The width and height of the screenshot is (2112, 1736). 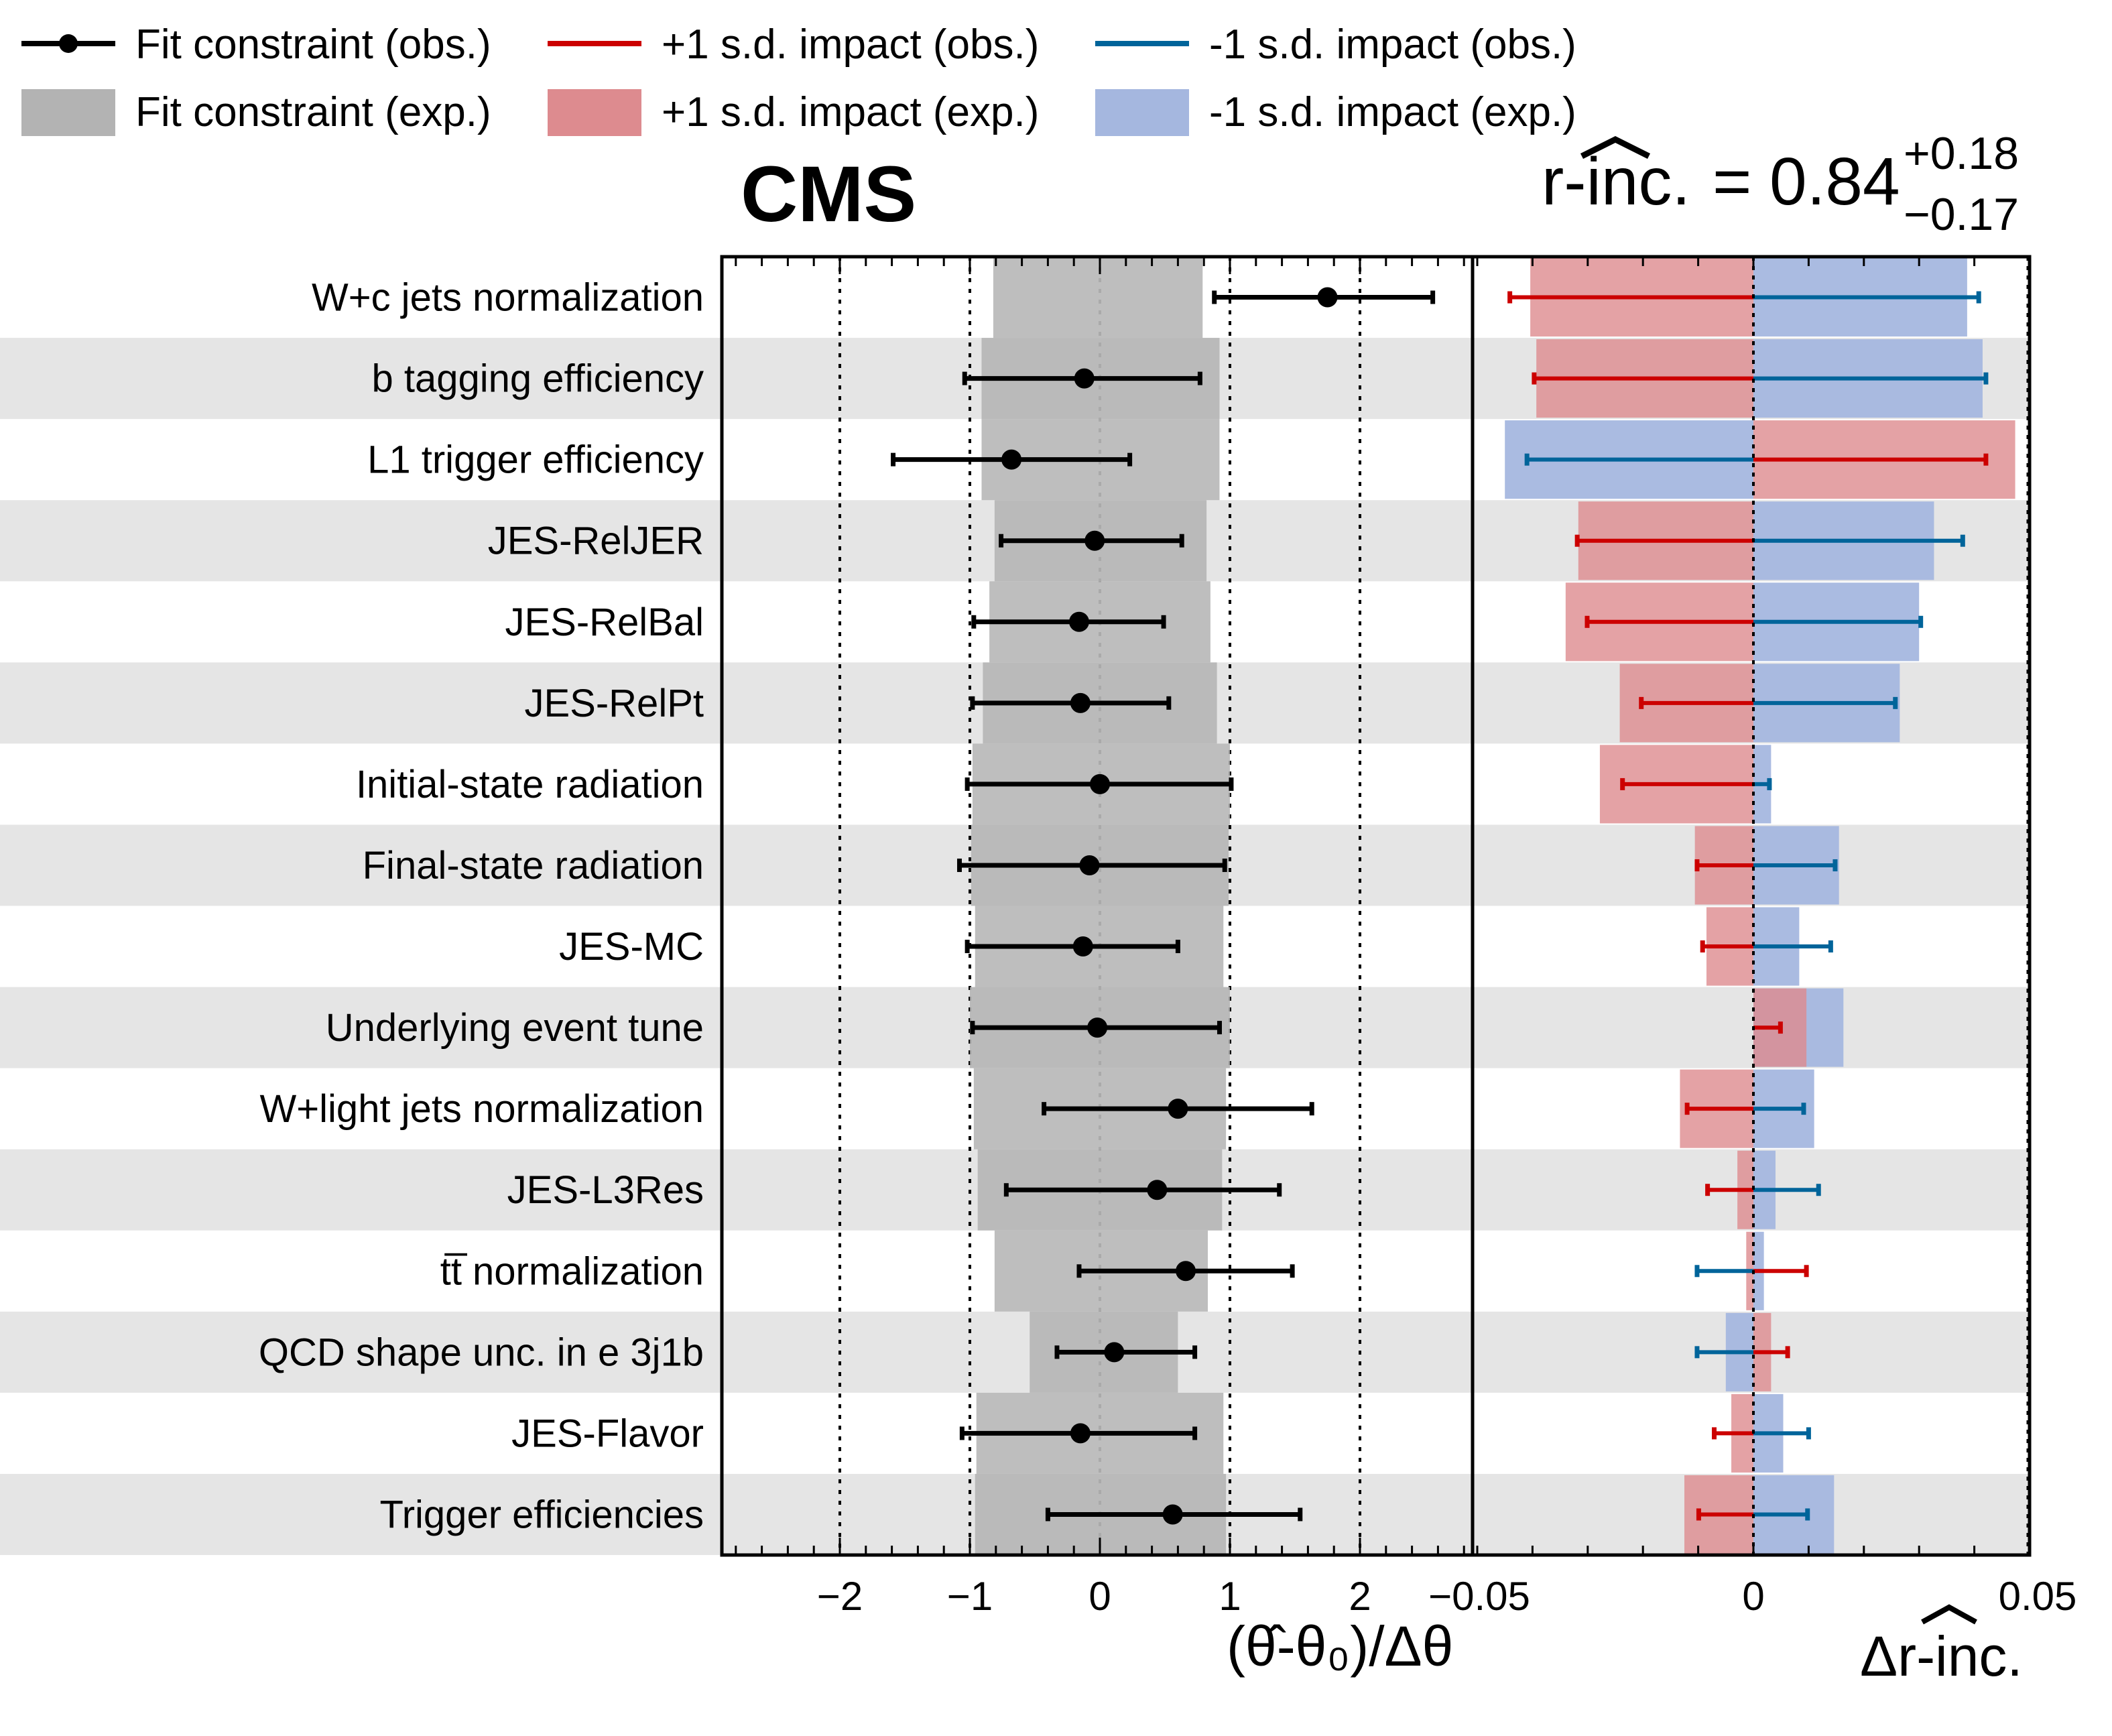 I want to click on pull-axis-title: (θ̂-θ₀)/Δθ, so click(x=1340, y=1646).